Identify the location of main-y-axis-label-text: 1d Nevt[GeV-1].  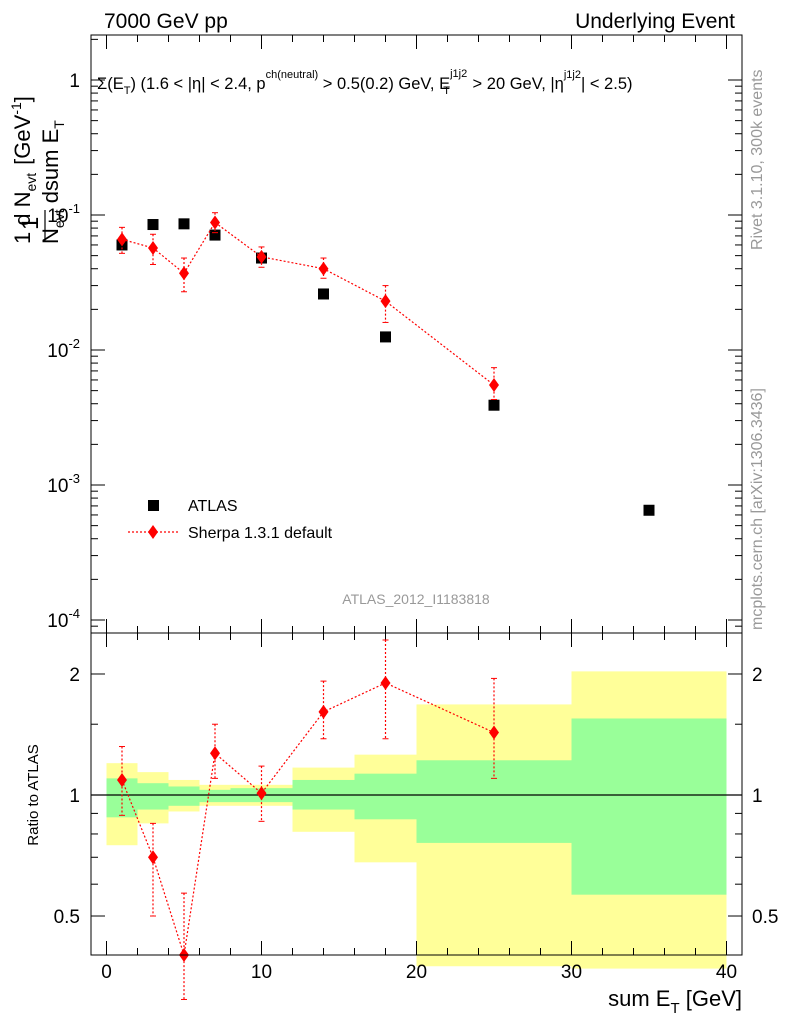
(23, 170).